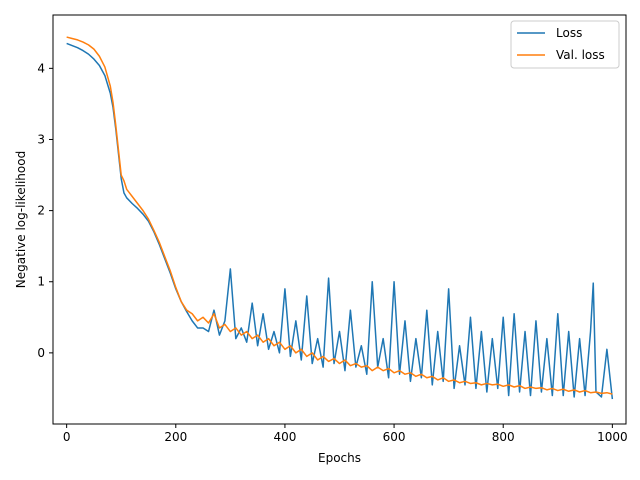 The height and width of the screenshot is (480, 640). Describe the element at coordinates (345, 434) in the screenshot. I see `x-axis-ticks: 0 200 400 600 800 1000` at that location.